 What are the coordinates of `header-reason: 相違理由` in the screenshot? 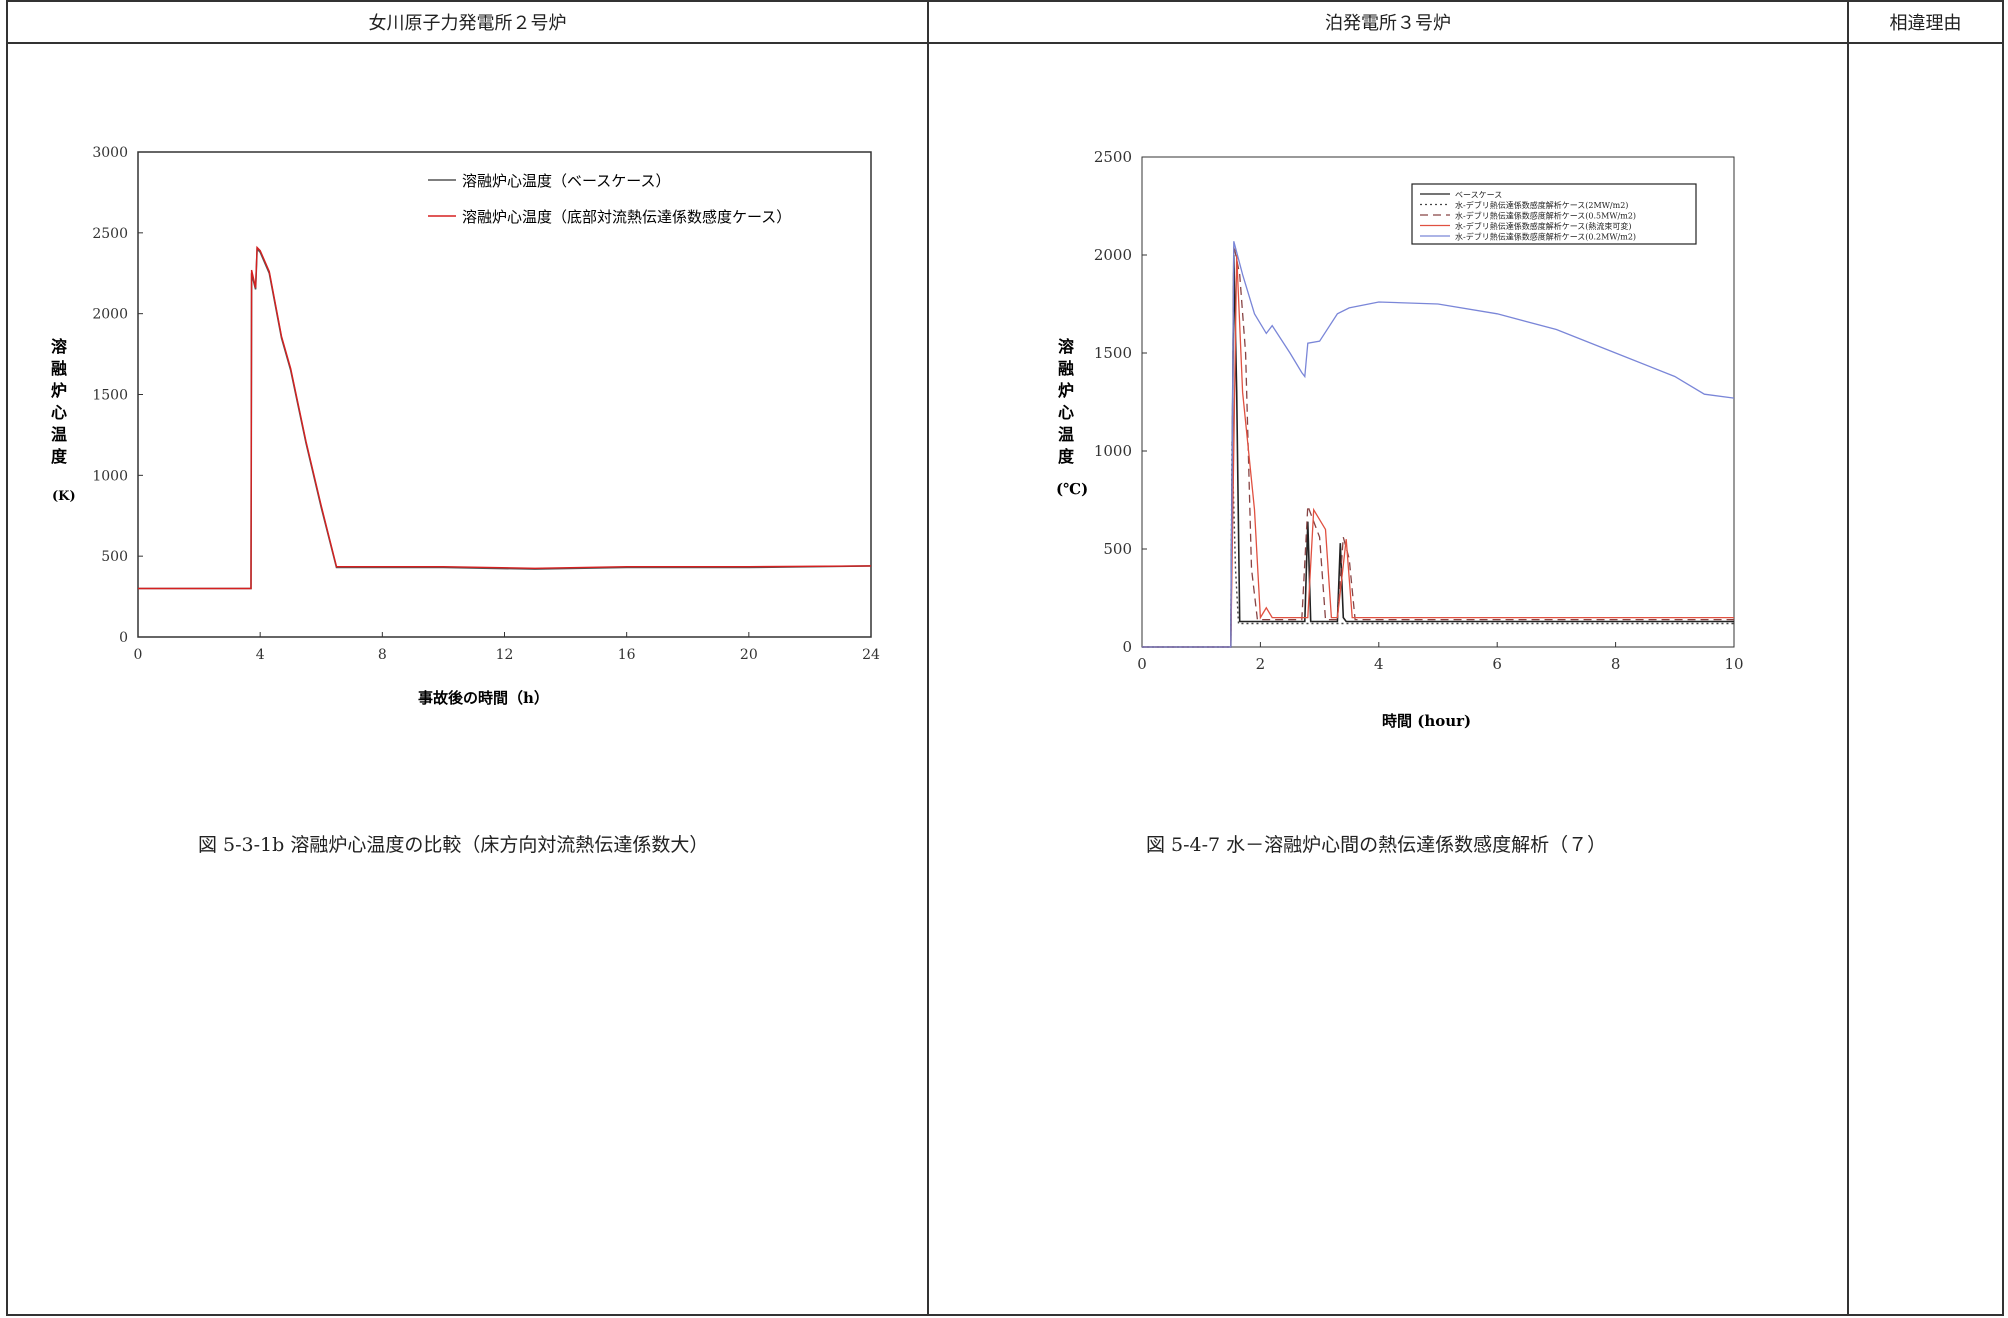 It's located at (1925, 23).